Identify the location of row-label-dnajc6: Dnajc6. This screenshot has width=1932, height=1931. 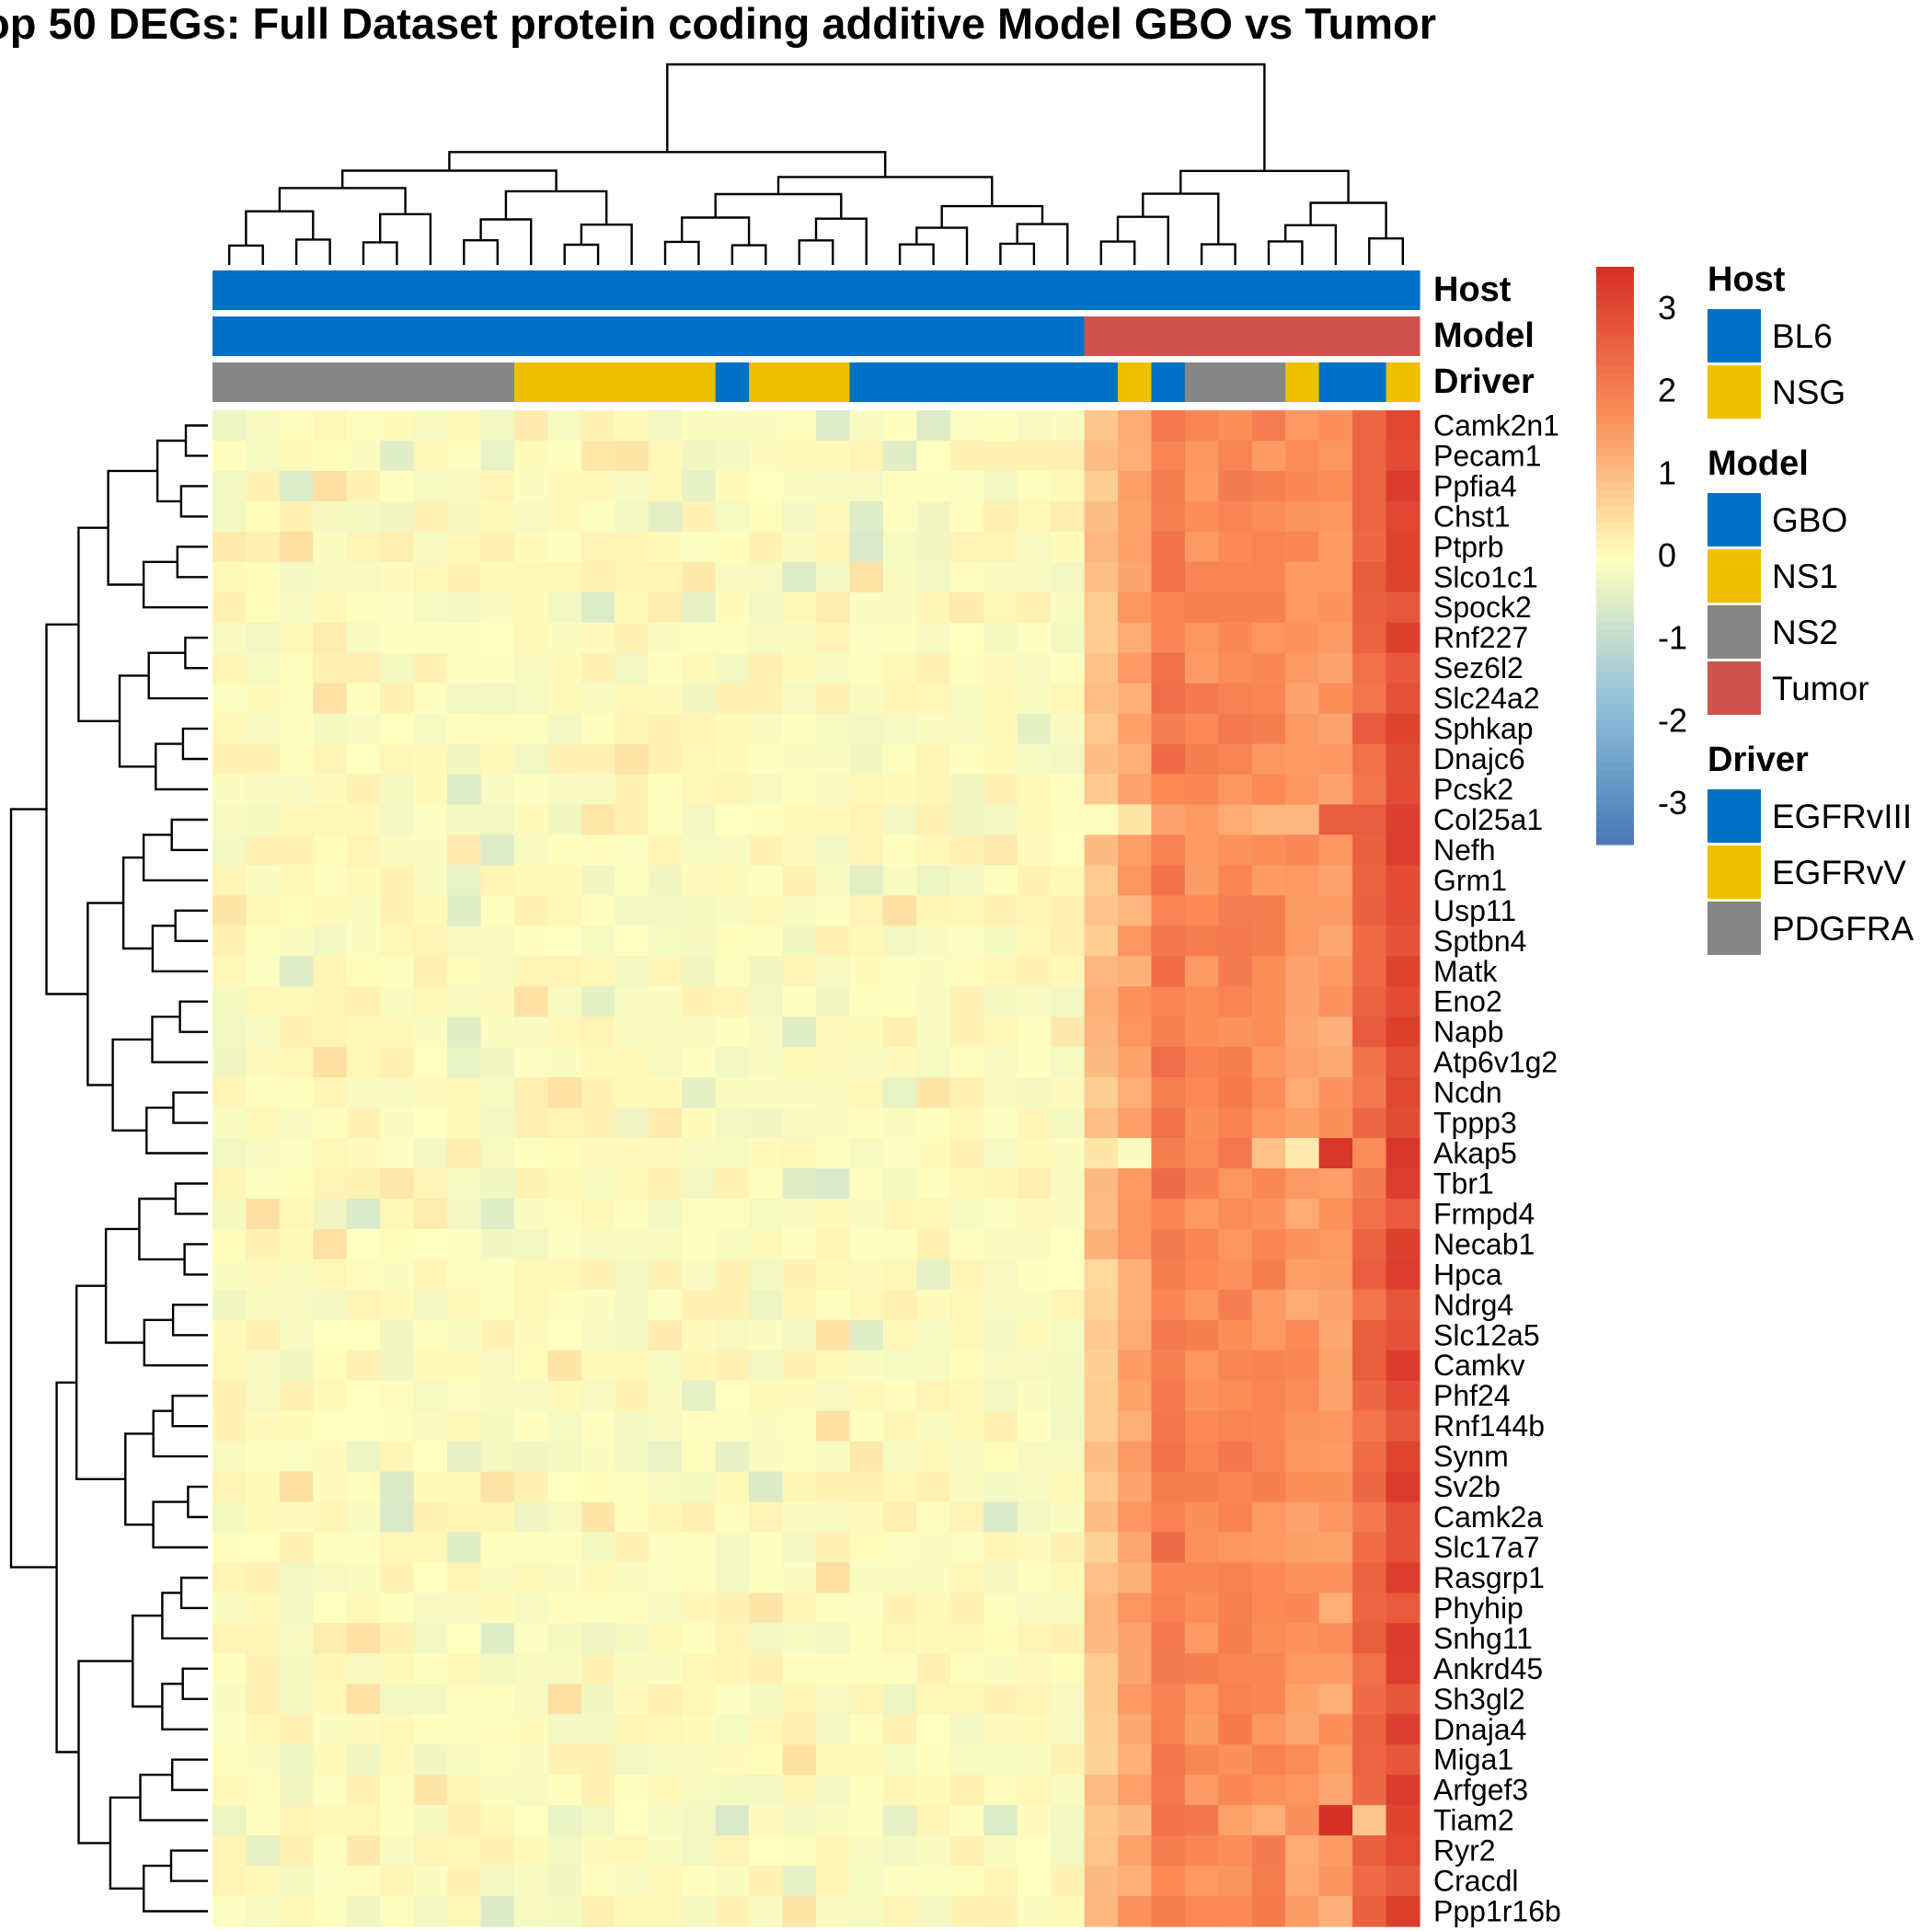
(1479, 759).